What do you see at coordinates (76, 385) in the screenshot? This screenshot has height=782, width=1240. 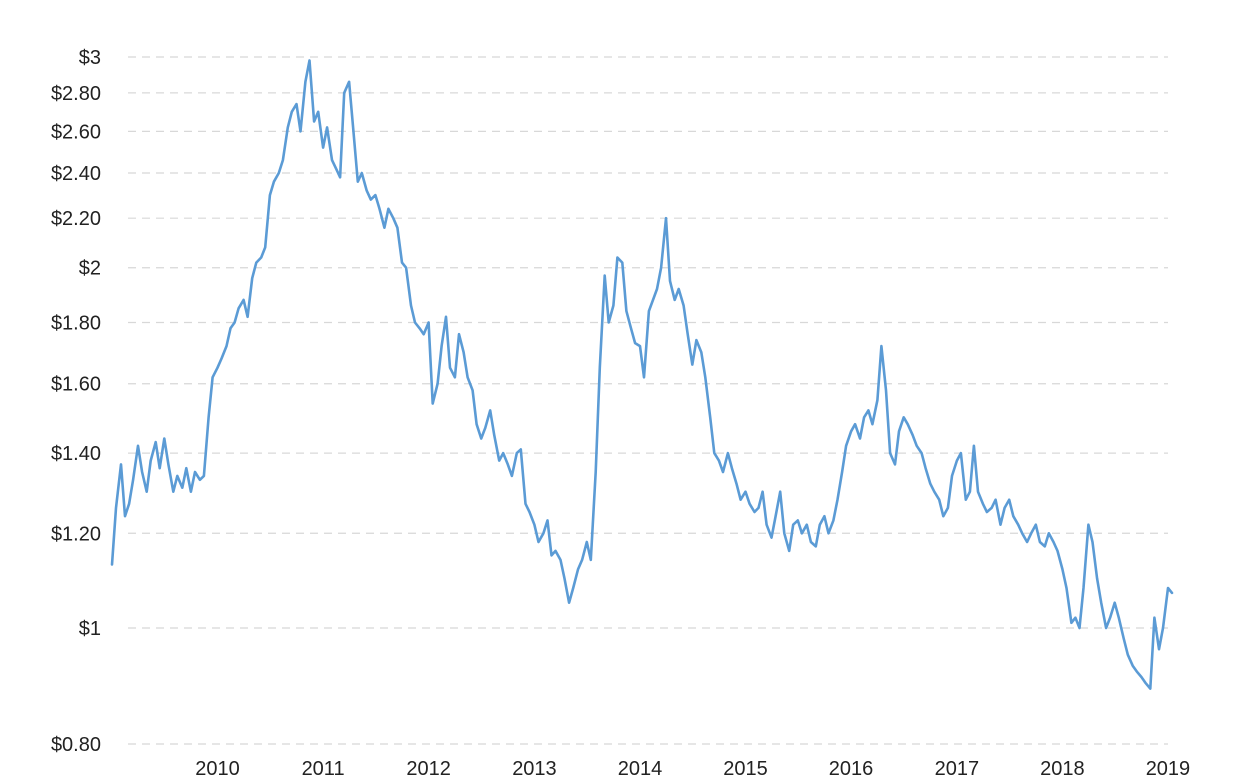 I see `y-tick-label: $1.60` at bounding box center [76, 385].